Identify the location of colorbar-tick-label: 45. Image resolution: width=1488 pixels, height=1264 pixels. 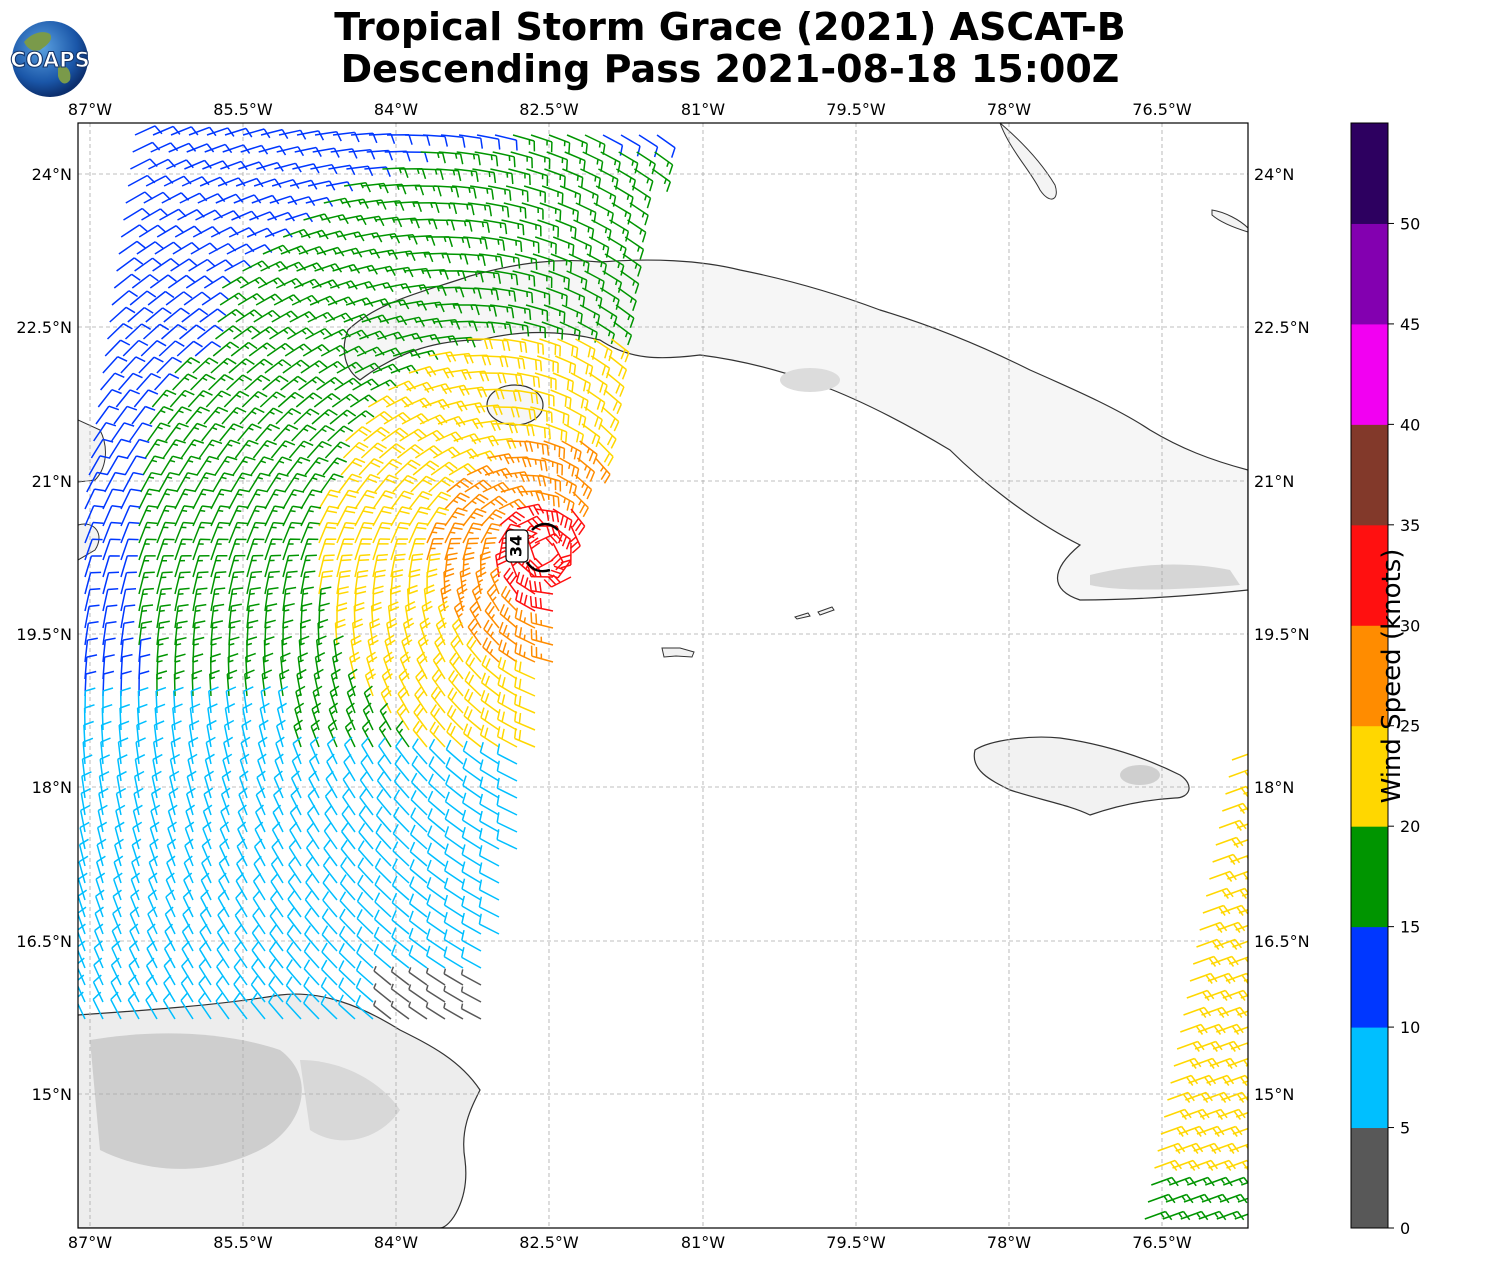
(1410, 324).